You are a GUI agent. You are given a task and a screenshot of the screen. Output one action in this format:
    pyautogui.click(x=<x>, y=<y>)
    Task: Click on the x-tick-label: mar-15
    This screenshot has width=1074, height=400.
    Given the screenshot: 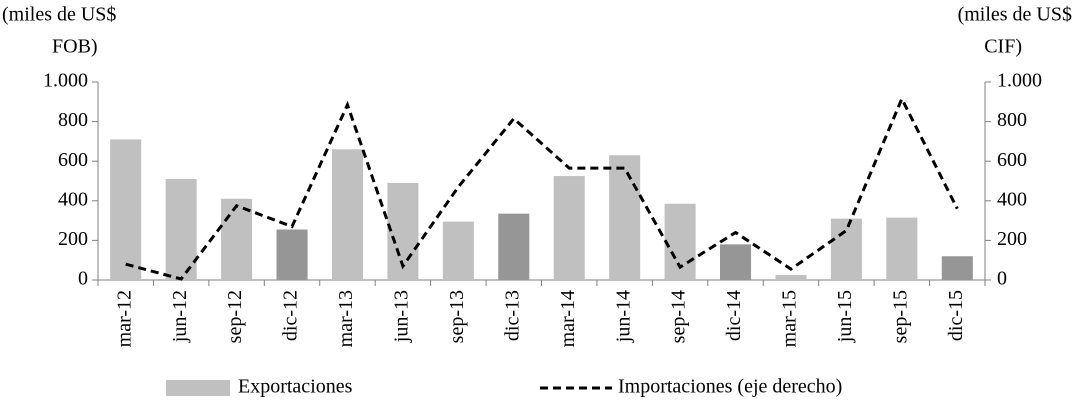 What is the action you would take?
    pyautogui.click(x=790, y=318)
    